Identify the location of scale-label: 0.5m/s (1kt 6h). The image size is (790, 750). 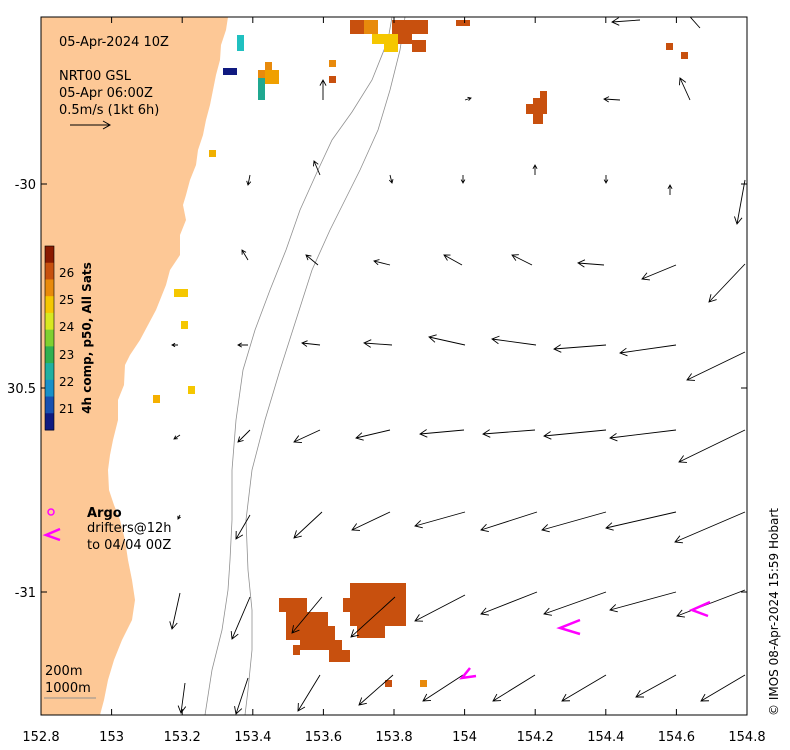
(109, 110).